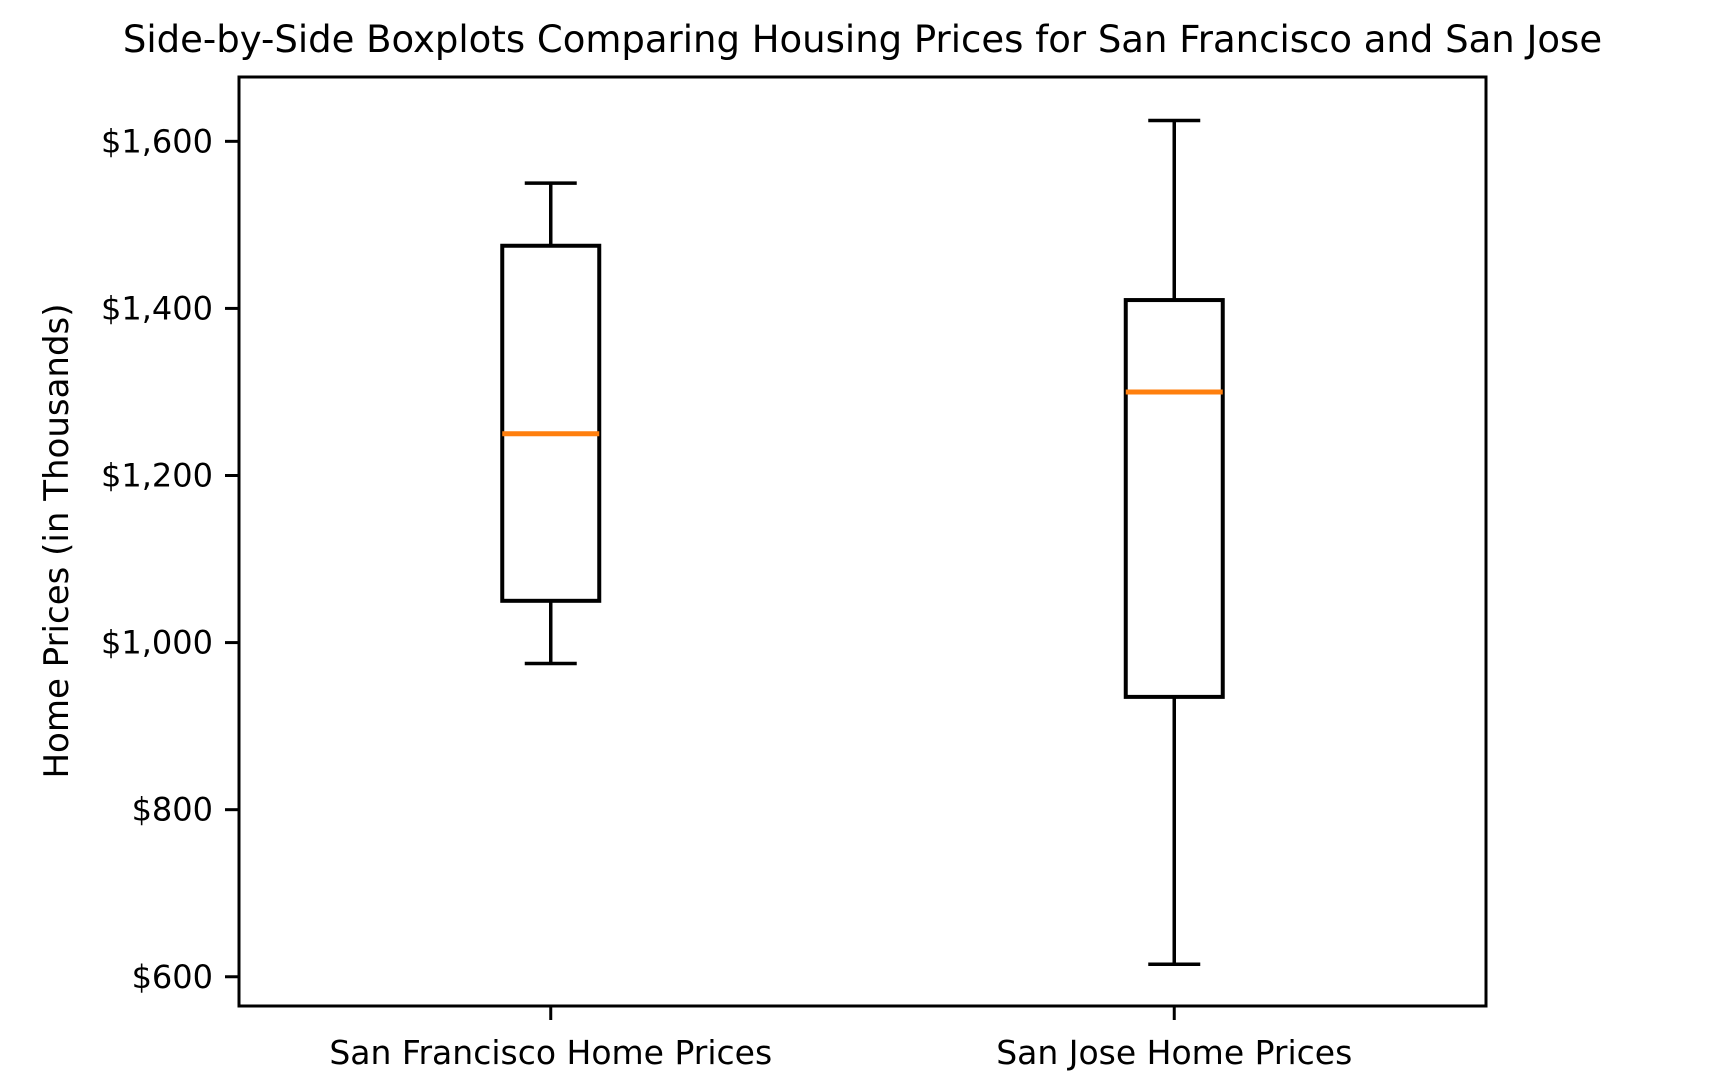 Image resolution: width=1725 pixels, height=1091 pixels. I want to click on x-category-label: San Jose Home Prices, so click(1174, 1052).